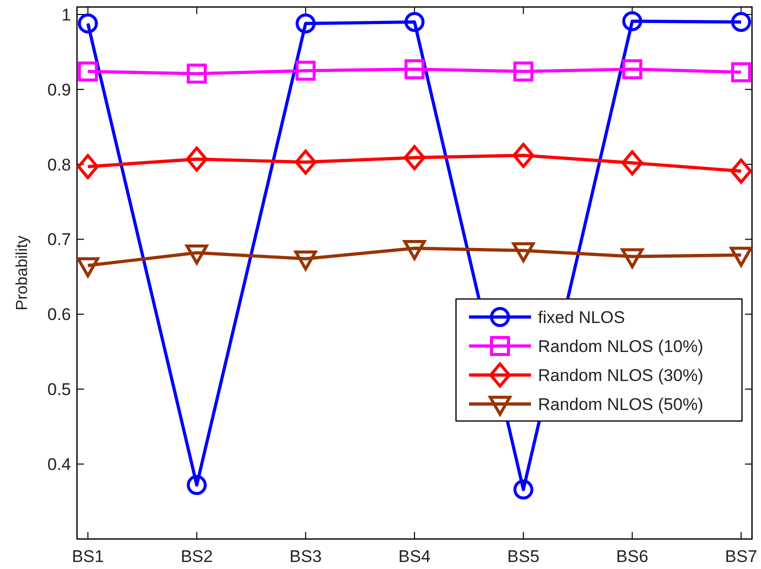 The image size is (761, 569). I want to click on x-tick-label: BS4, so click(414, 556).